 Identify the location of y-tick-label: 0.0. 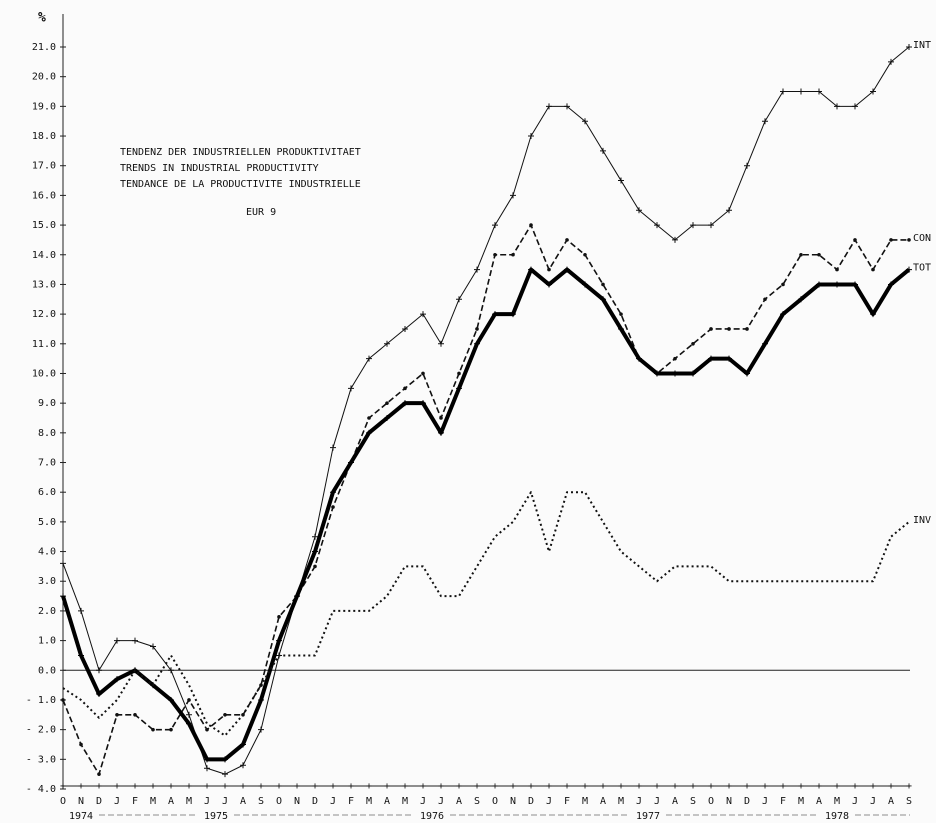
(47, 670).